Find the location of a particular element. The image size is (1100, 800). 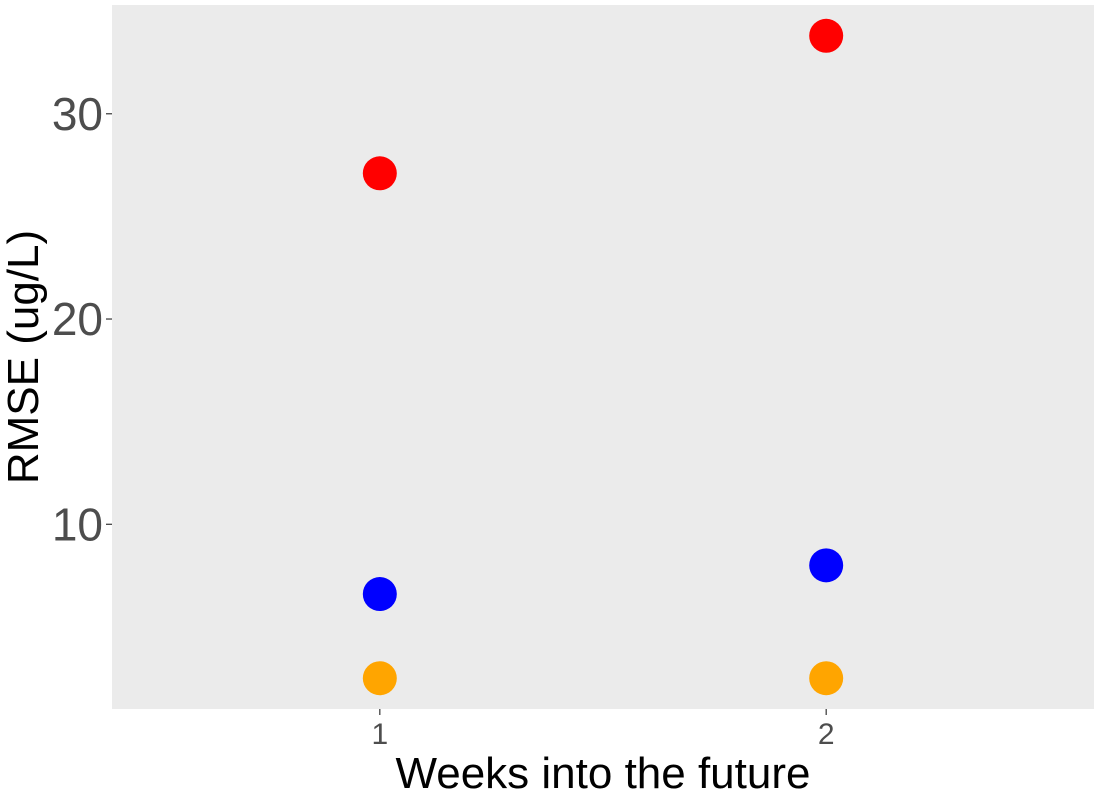

x-tick-label: 1 is located at coordinates (379, 734).